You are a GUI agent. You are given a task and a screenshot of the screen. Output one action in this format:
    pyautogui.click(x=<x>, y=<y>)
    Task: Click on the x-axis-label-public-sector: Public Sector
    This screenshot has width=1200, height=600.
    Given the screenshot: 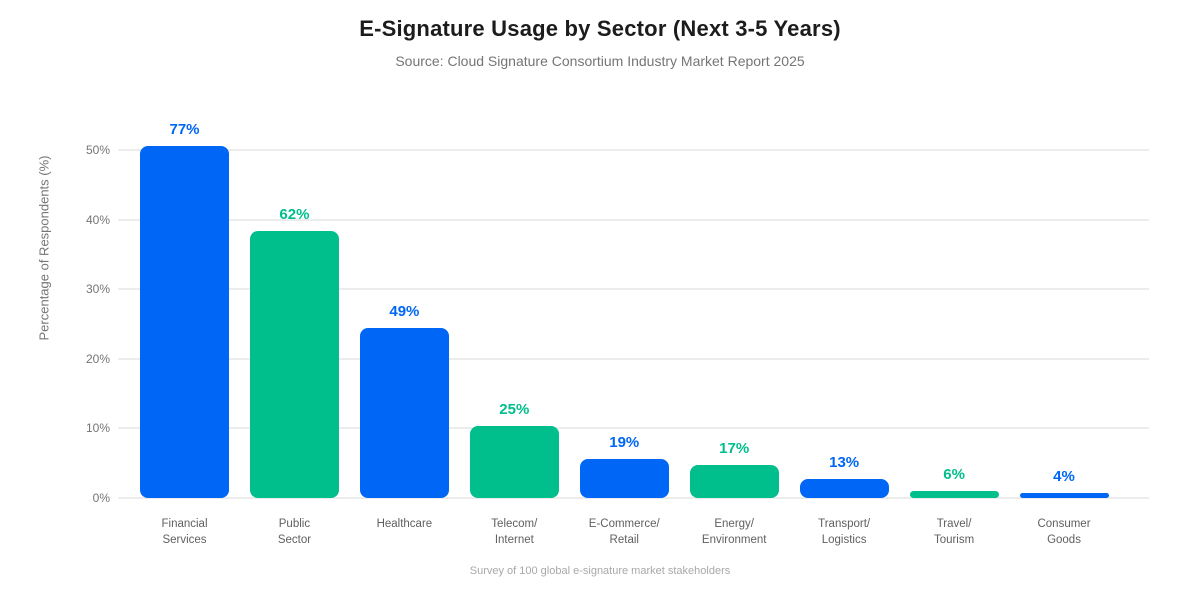 What is the action you would take?
    pyautogui.click(x=294, y=532)
    